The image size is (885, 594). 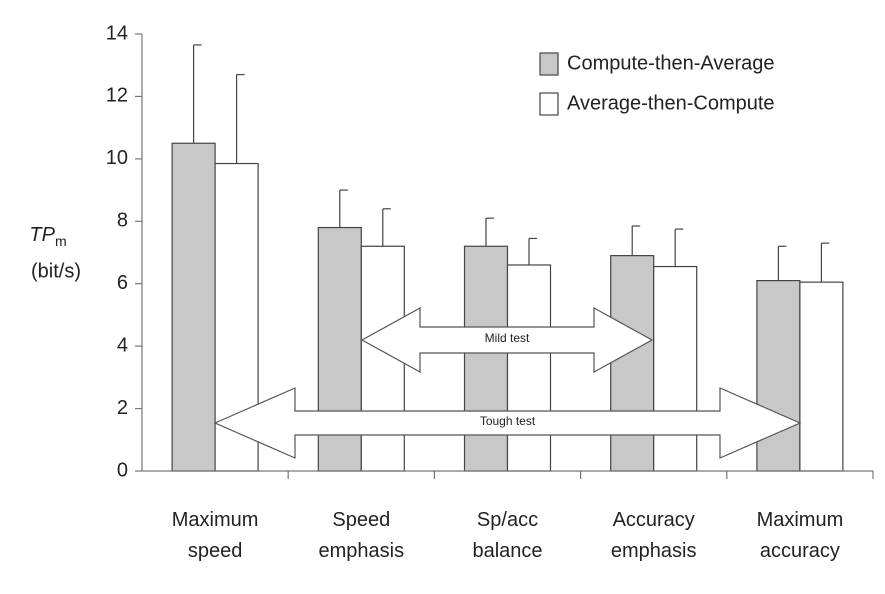 I want to click on x-tick-label: Maximum accuracy, so click(x=800, y=535).